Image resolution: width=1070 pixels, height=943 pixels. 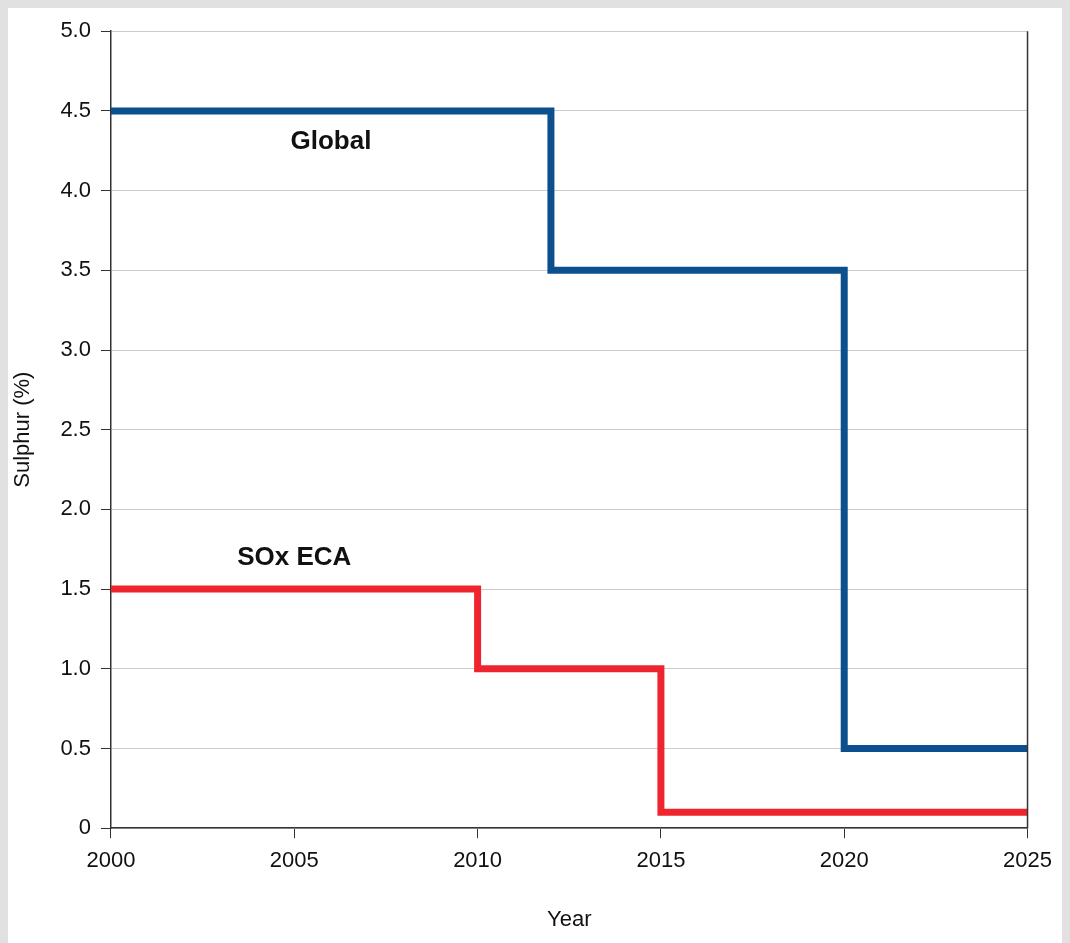 What do you see at coordinates (75, 189) in the screenshot?
I see `y-tick-label: 4.0` at bounding box center [75, 189].